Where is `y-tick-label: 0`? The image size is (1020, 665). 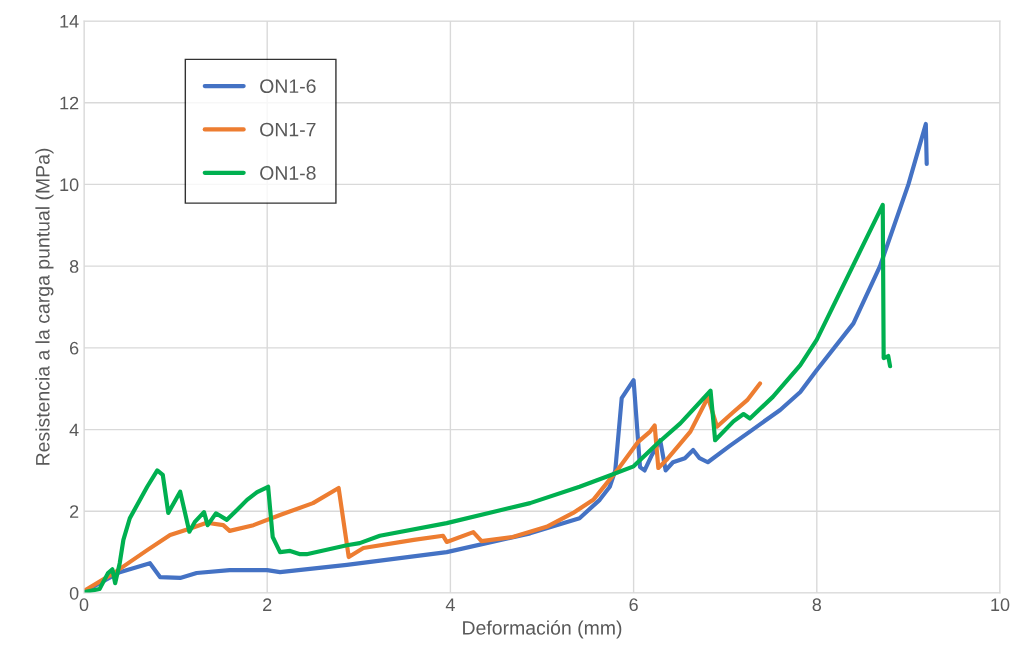
y-tick-label: 0 is located at coordinates (74, 593).